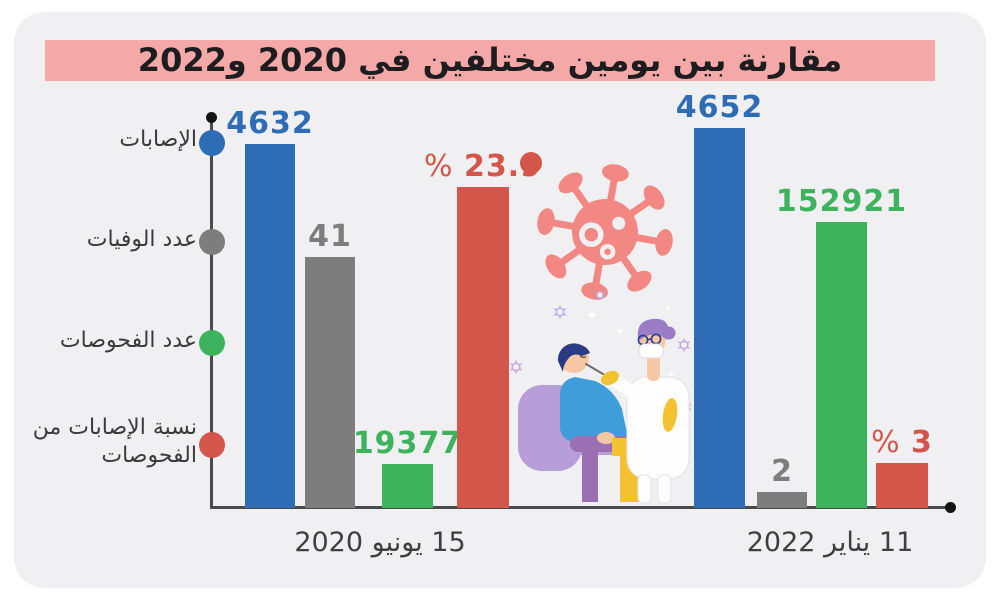  Describe the element at coordinates (380, 542) in the screenshot. I see `category-label-2020: 15 يونيو 2020` at that location.